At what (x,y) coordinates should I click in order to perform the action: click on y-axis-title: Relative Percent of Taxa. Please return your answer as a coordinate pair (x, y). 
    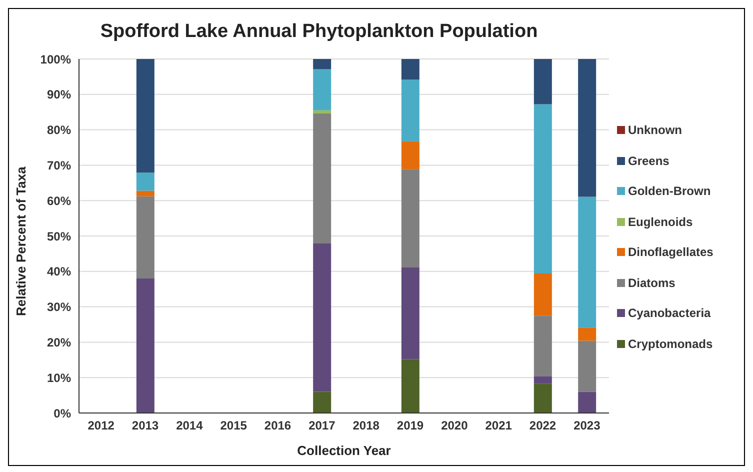
    Looking at the image, I should click on (21, 241).